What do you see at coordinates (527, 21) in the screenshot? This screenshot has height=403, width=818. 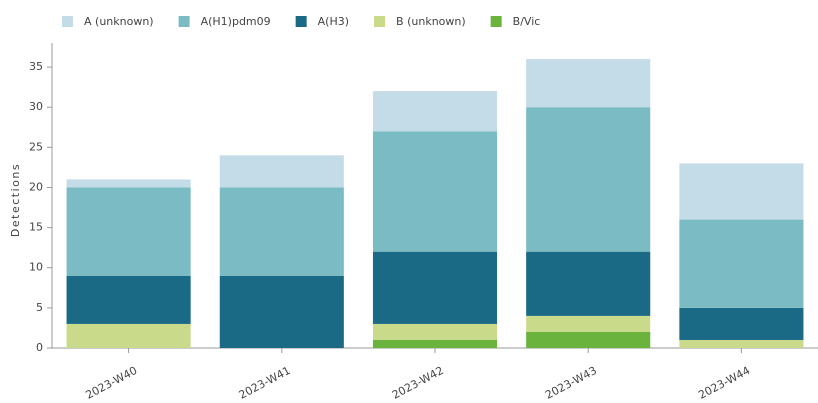 I see `legend-label: B/Vic` at bounding box center [527, 21].